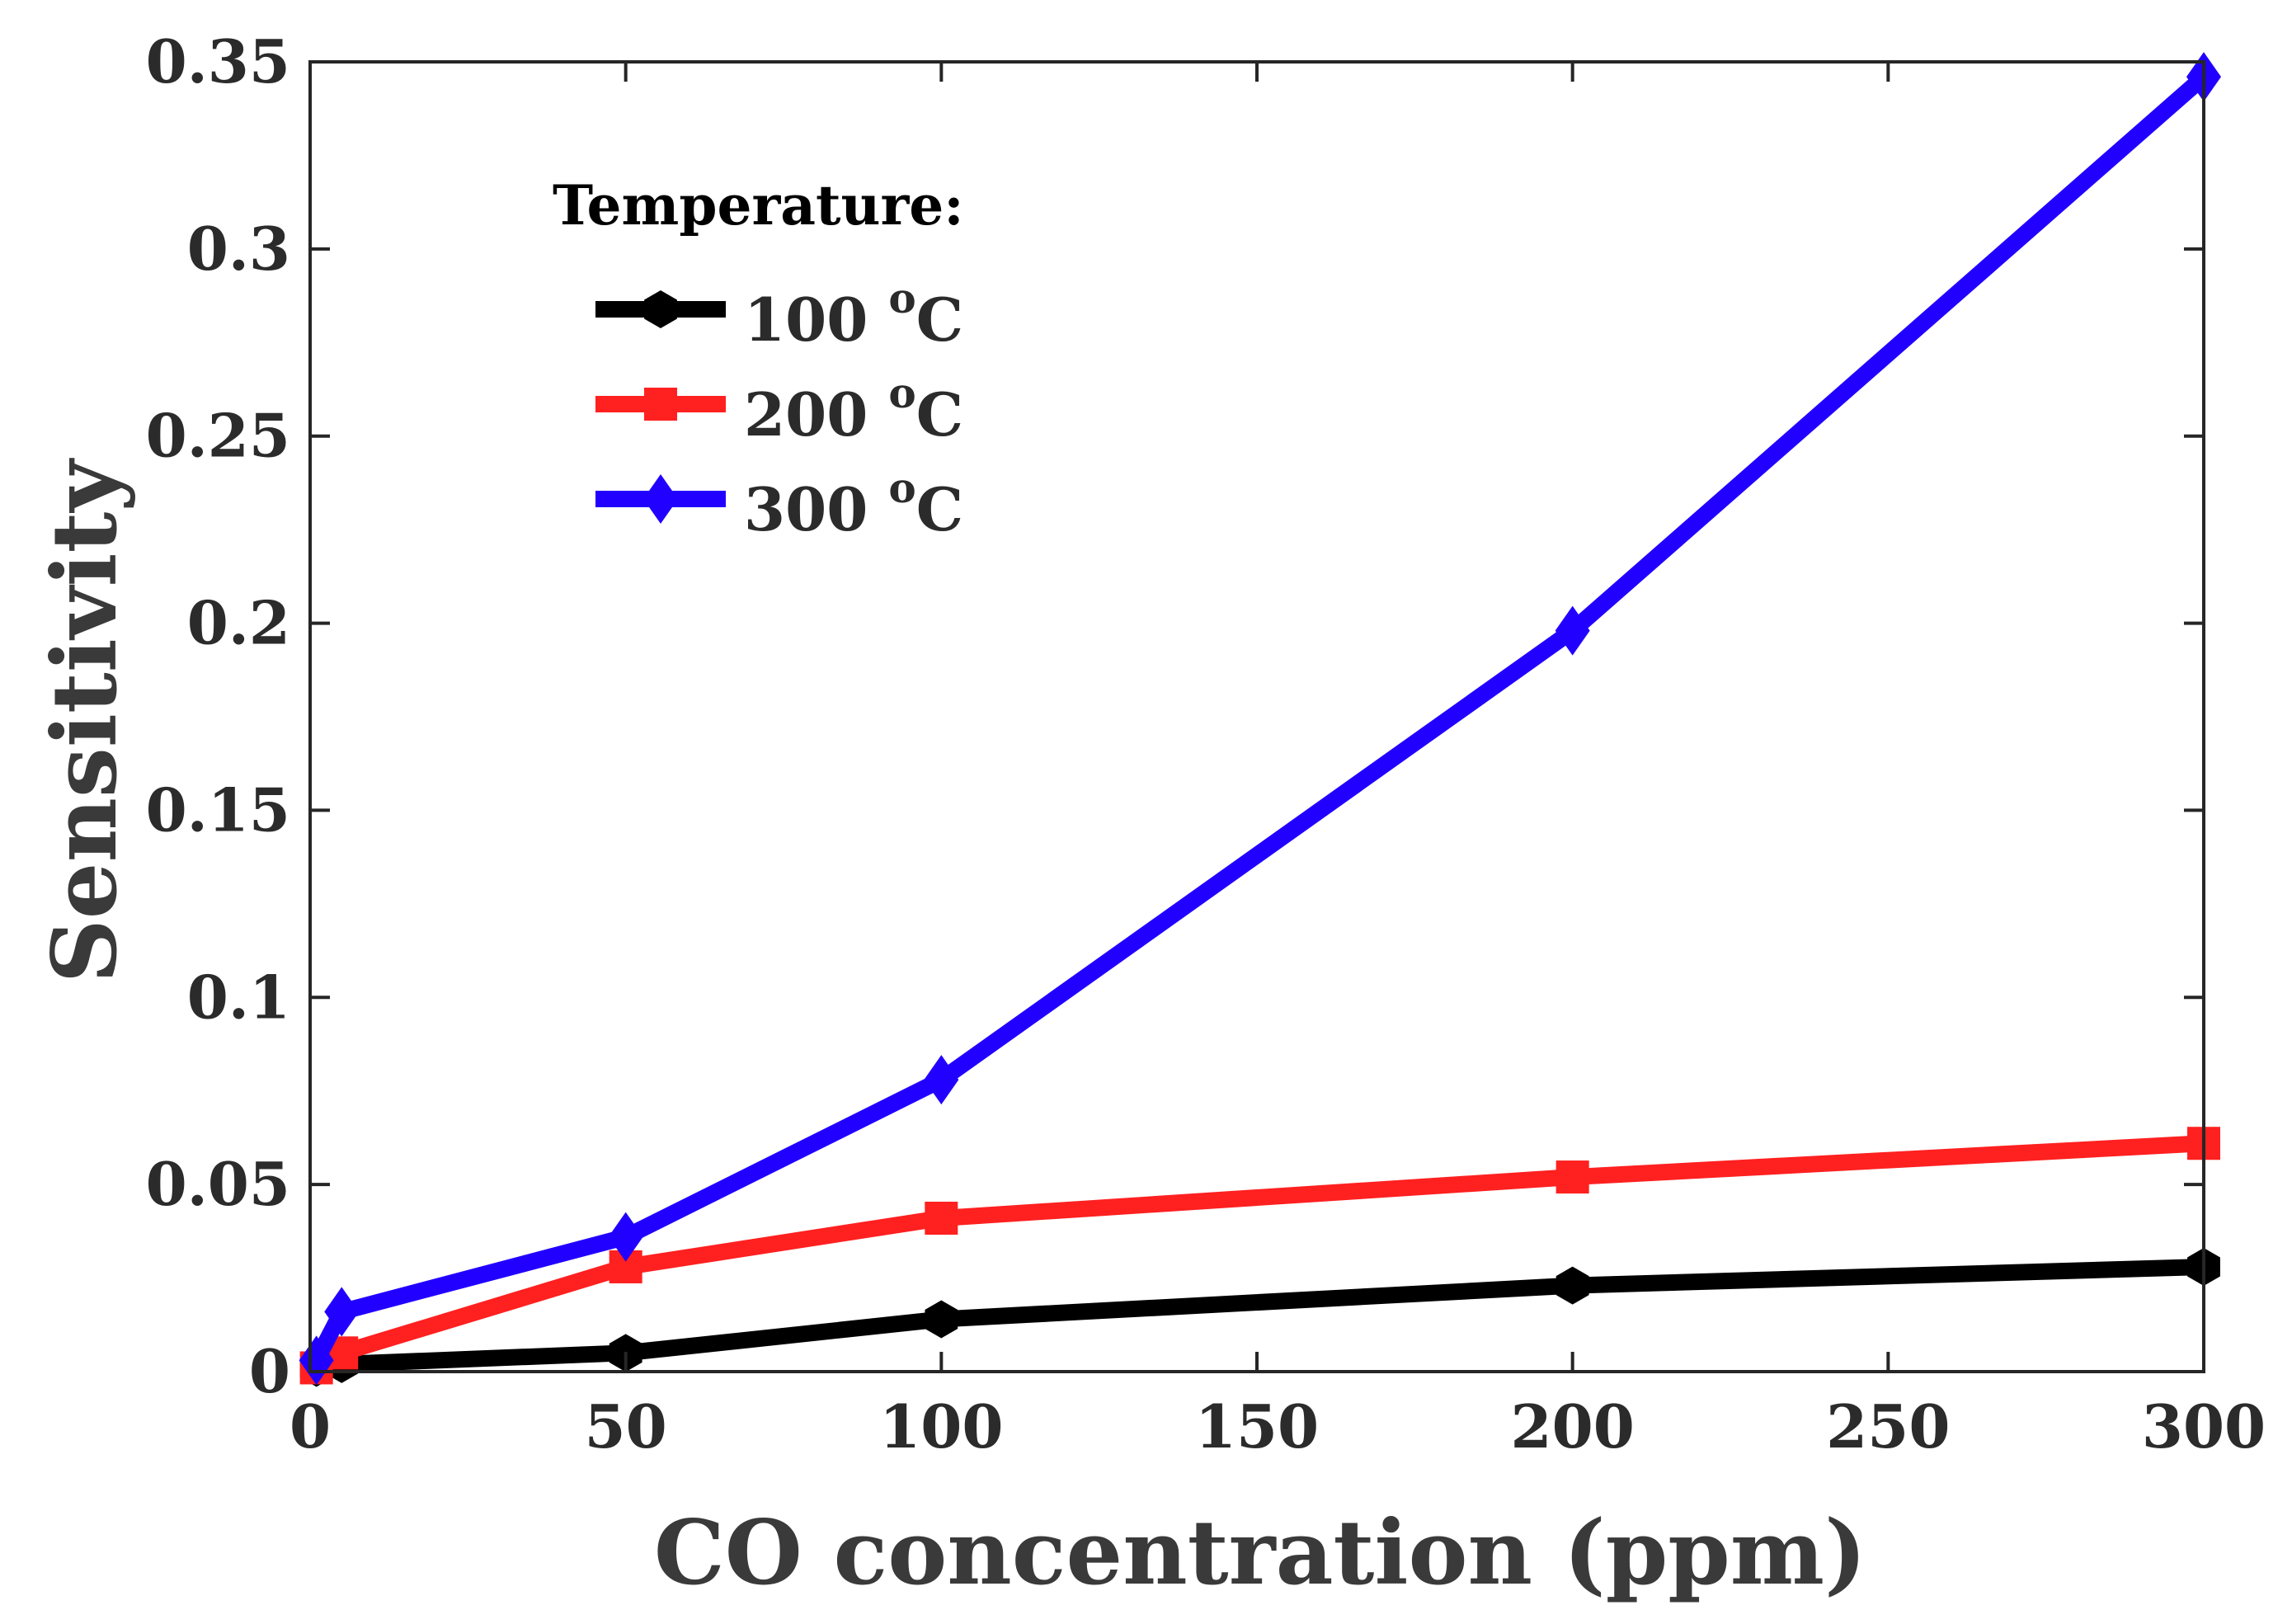 The height and width of the screenshot is (1624, 2292). I want to click on x-tick-label-150: 150, so click(1257, 1426).